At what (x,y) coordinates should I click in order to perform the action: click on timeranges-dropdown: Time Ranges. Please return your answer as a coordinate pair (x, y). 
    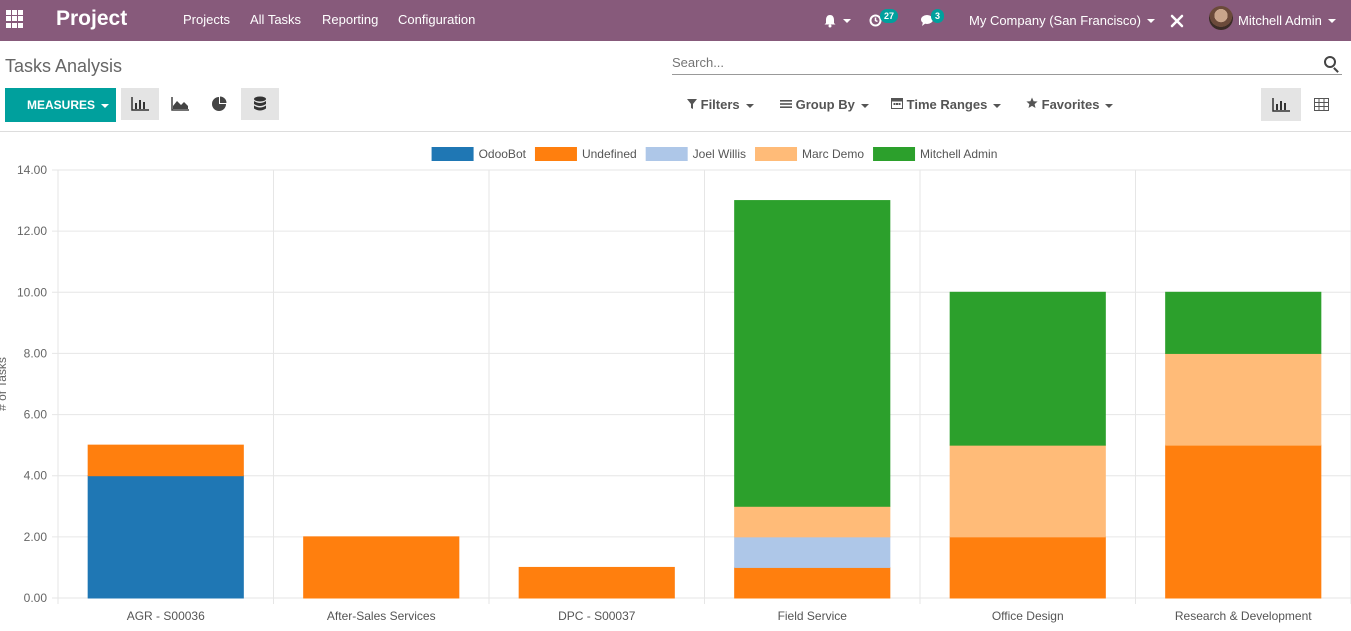
    Looking at the image, I should click on (946, 104).